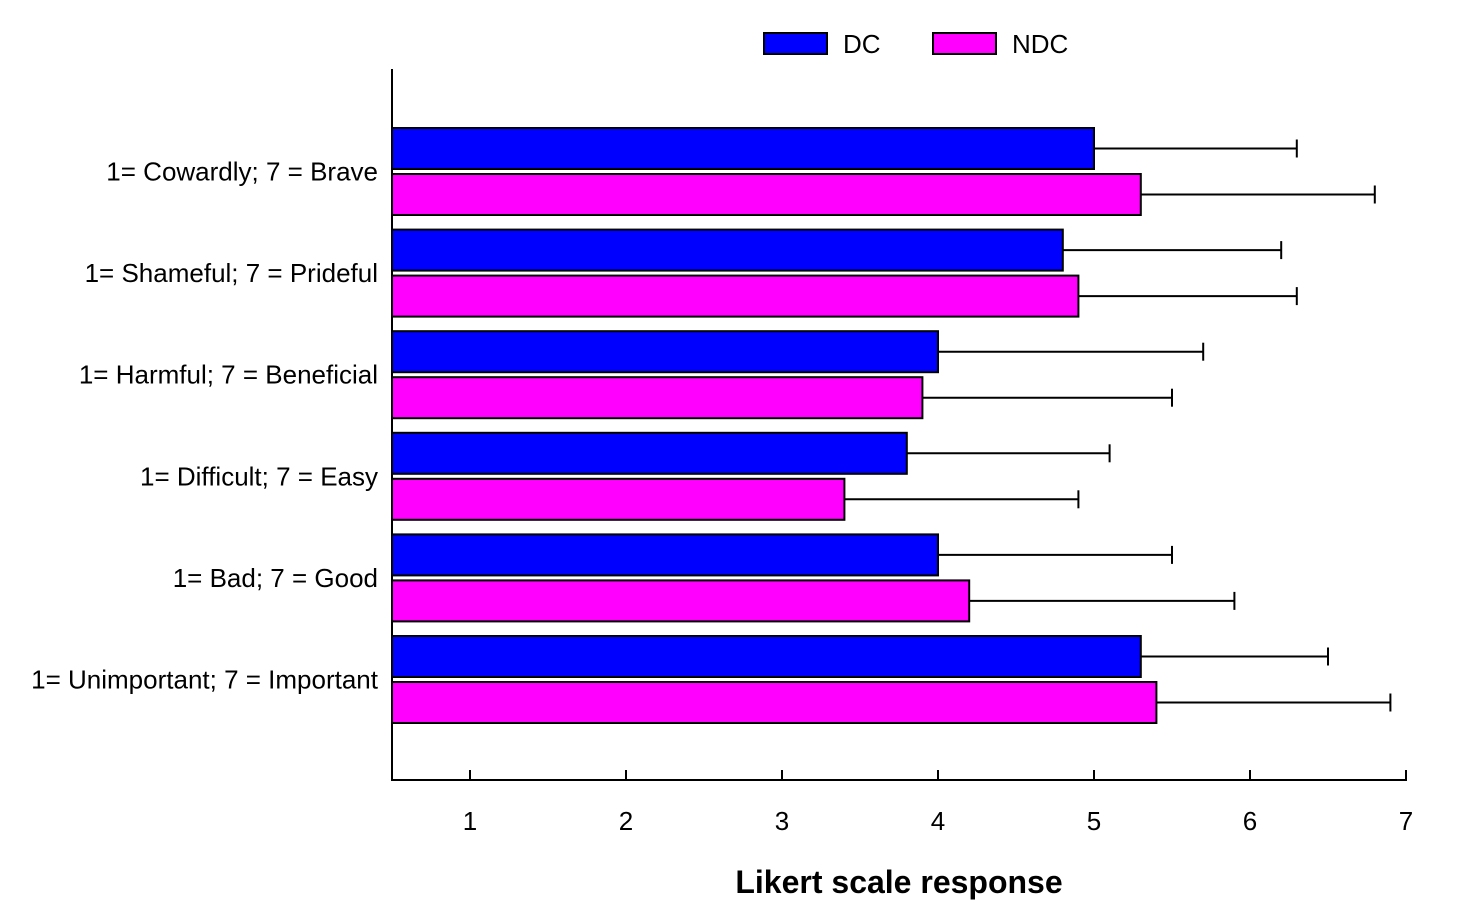 The height and width of the screenshot is (905, 1461). Describe the element at coordinates (915, 44) in the screenshot. I see `legend: DC NDC` at that location.